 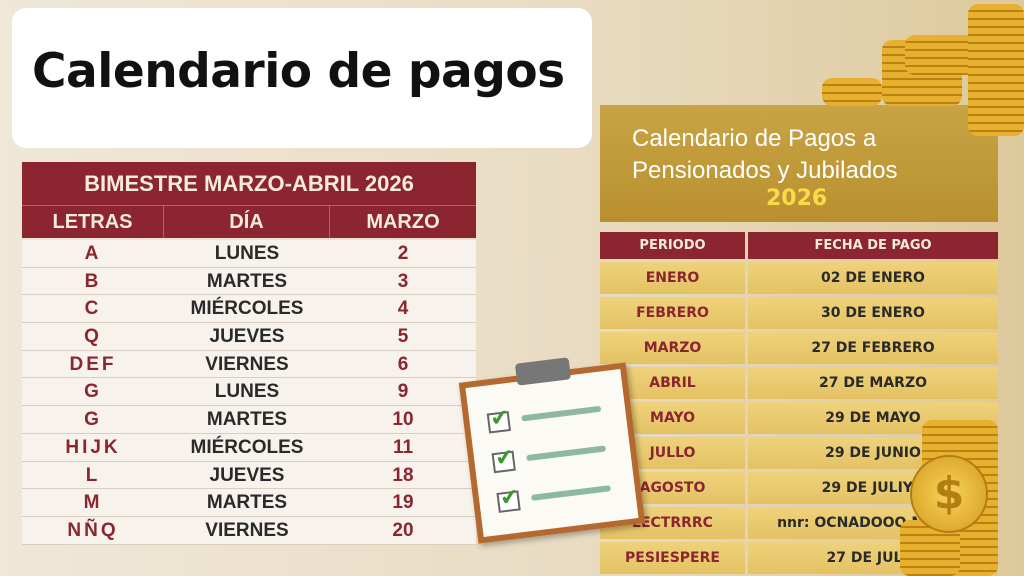 I want to click on dollar-coin-icon: $, so click(x=949, y=494).